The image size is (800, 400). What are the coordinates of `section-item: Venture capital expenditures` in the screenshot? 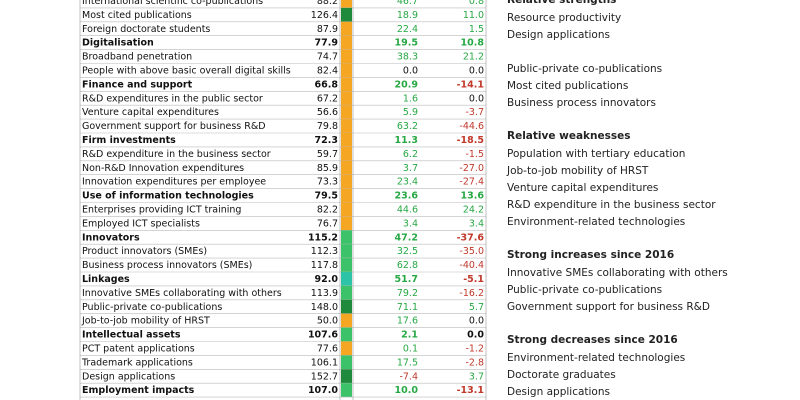 It's located at (582, 188).